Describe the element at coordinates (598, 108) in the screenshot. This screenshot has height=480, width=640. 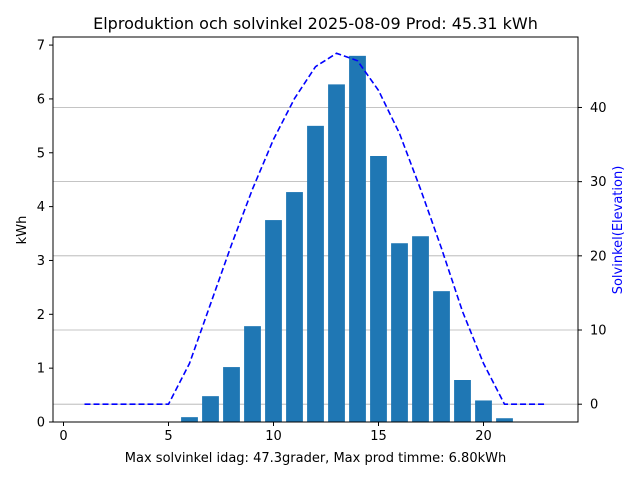
I see `y2-tick-label: 40` at that location.